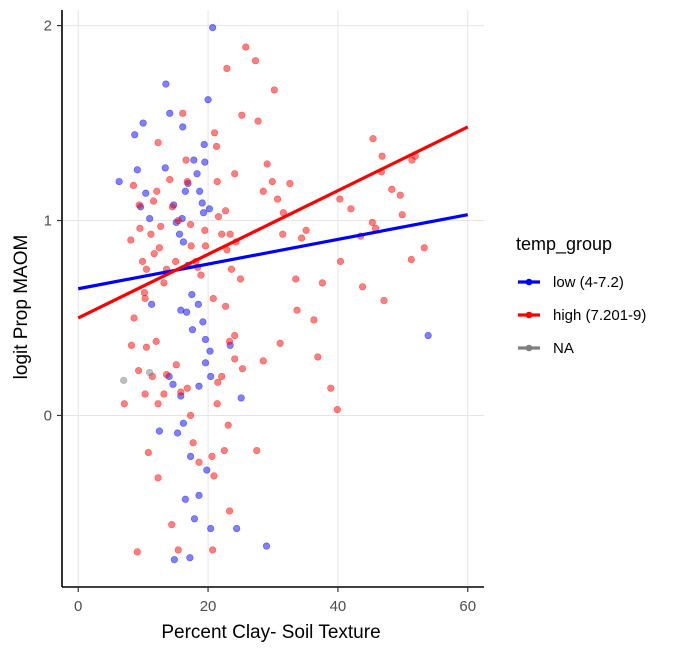  What do you see at coordinates (599, 315) in the screenshot?
I see `legend-label: high (7.201-9)` at bounding box center [599, 315].